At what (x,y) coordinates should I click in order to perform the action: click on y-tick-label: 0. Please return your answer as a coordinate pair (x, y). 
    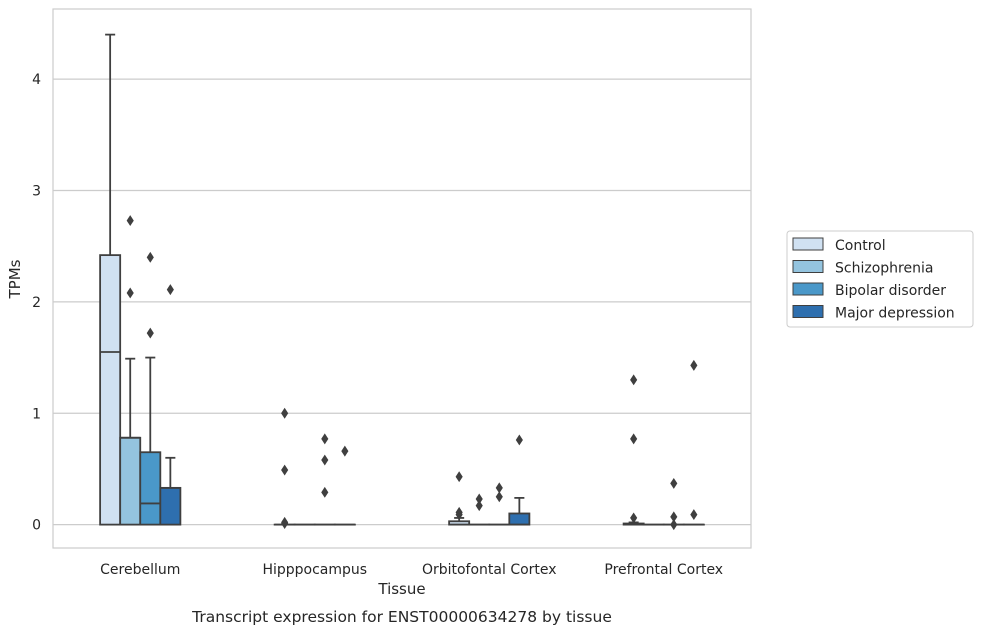
    Looking at the image, I should click on (36, 526).